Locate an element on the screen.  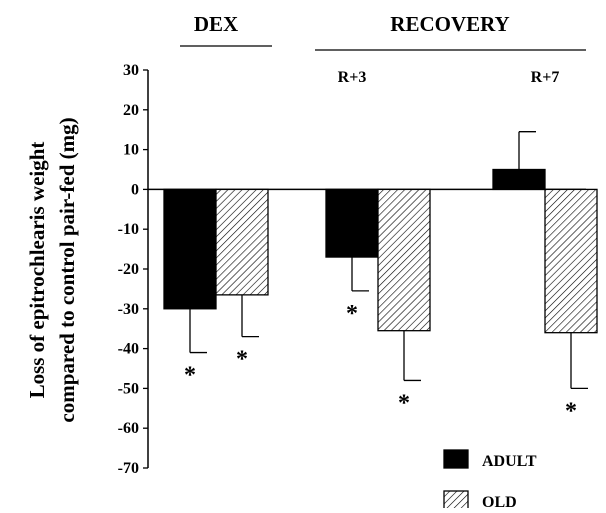
legend-label-old: OLD is located at coordinates (499, 501).